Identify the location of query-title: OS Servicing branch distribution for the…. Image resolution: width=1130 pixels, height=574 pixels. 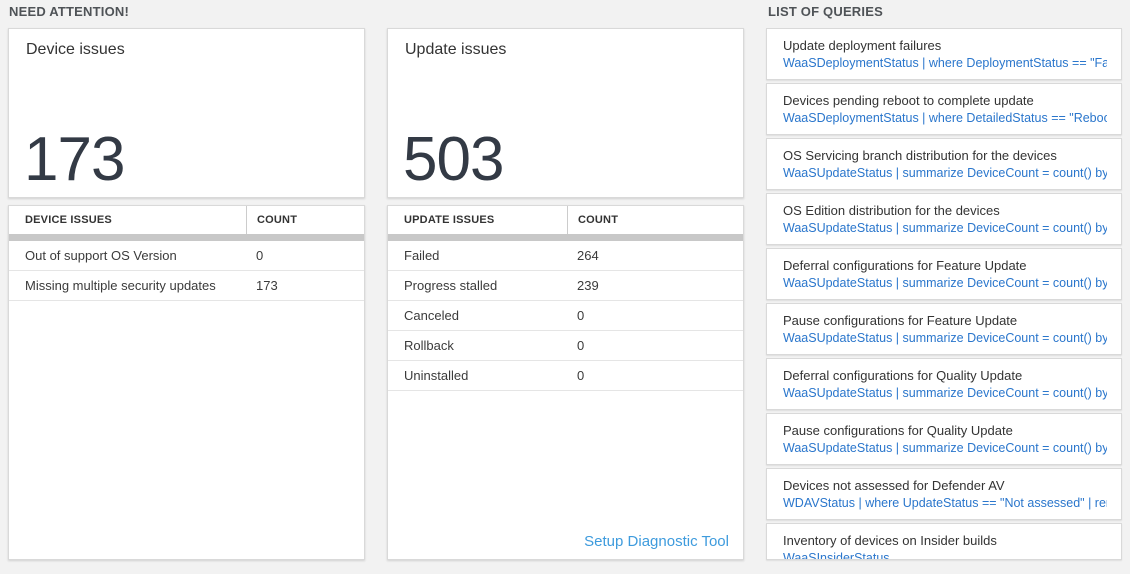
(920, 155).